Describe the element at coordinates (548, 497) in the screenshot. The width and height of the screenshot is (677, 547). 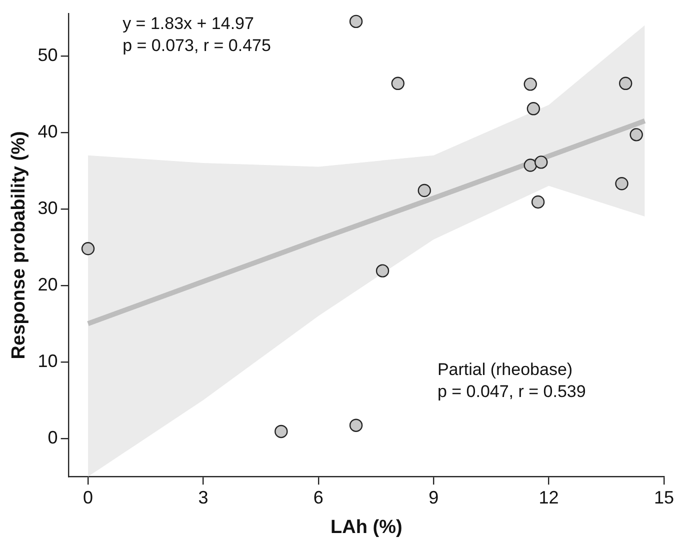
I see `x-tick-label: 12` at that location.